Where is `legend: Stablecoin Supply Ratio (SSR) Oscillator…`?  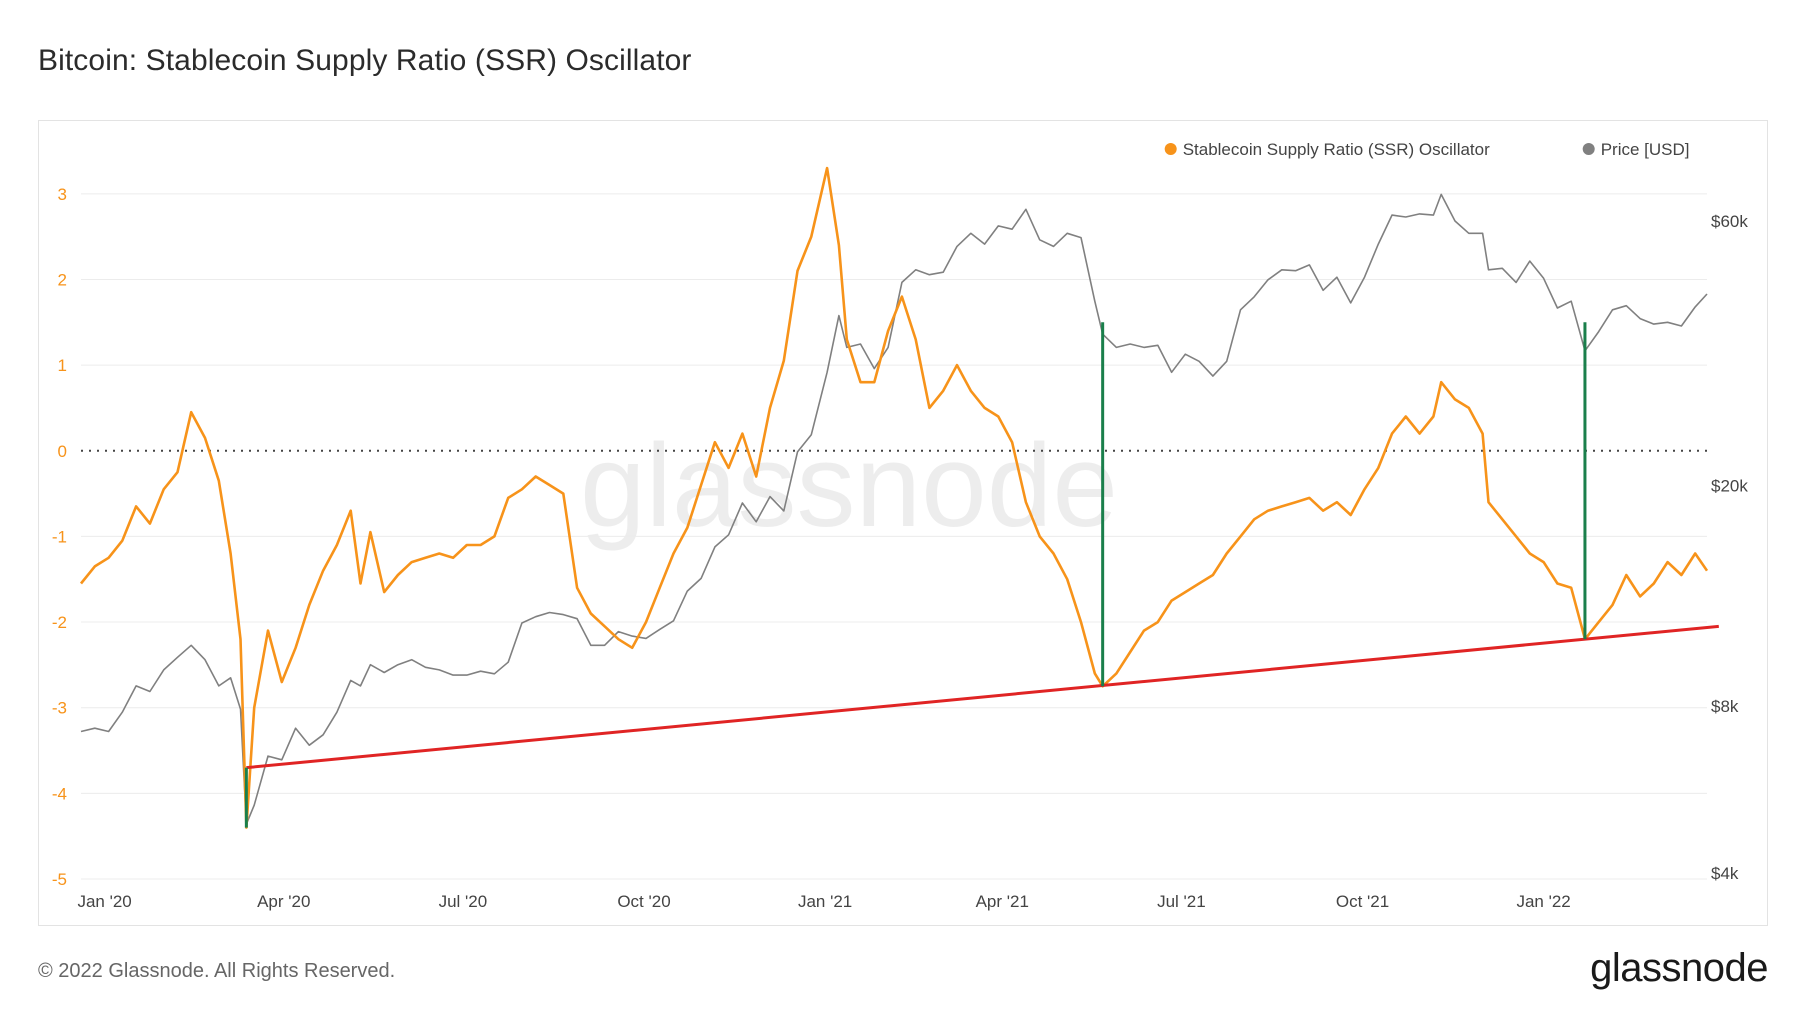 legend: Stablecoin Supply Ratio (SSR) Oscillator… is located at coordinates (1427, 149).